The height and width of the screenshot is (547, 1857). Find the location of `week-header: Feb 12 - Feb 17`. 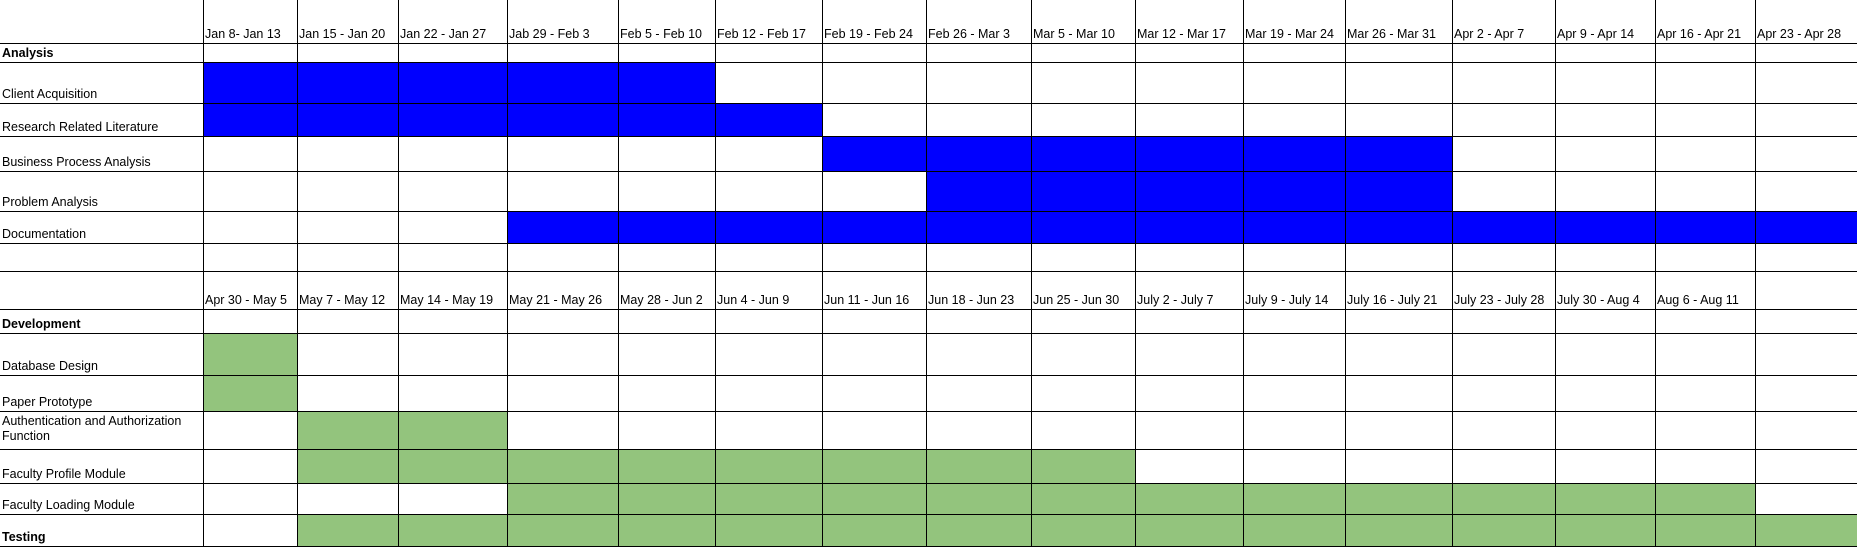

week-header: Feb 12 - Feb 17 is located at coordinates (761, 34).